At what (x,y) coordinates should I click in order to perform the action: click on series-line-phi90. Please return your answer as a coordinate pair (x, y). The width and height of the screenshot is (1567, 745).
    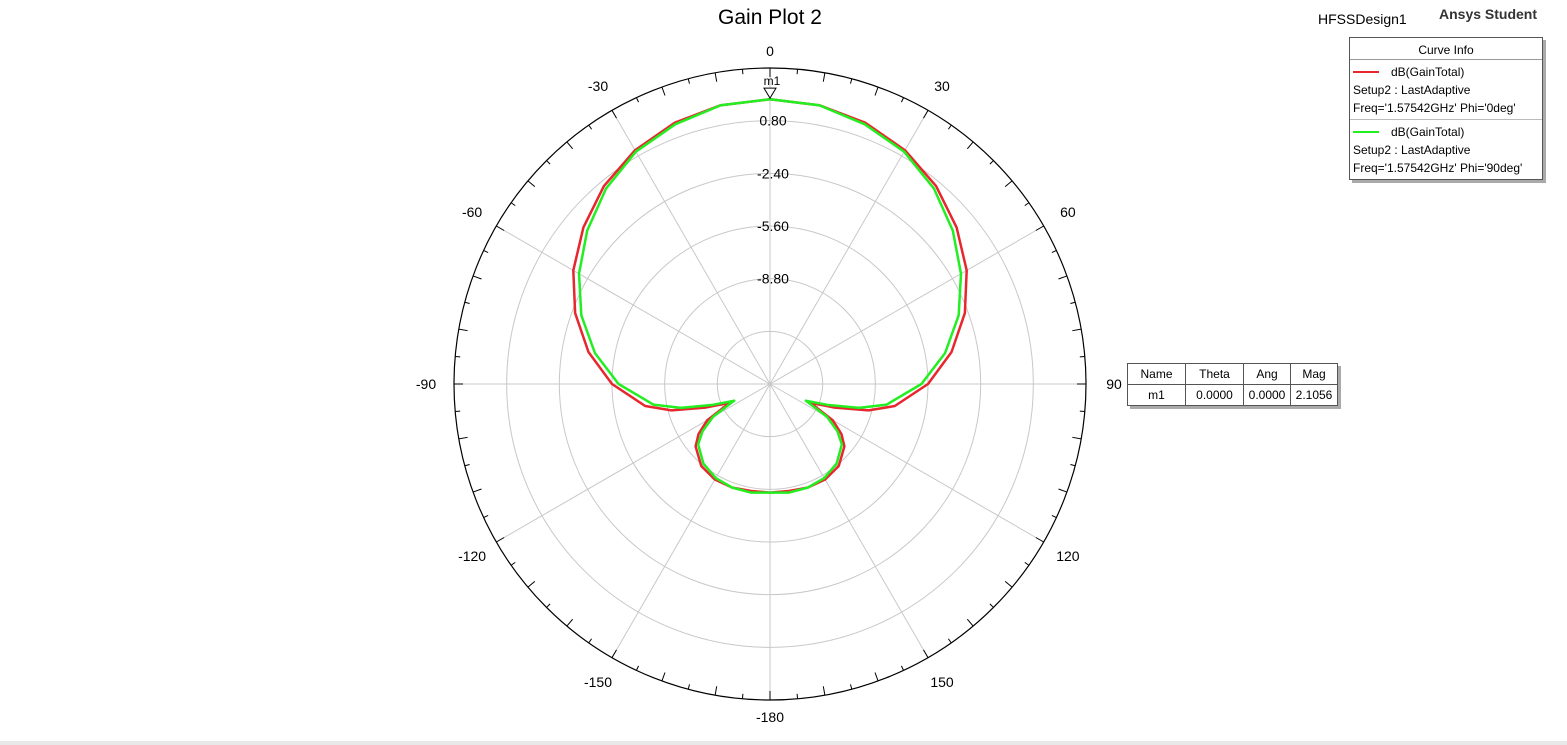
    Looking at the image, I should click on (770, 296).